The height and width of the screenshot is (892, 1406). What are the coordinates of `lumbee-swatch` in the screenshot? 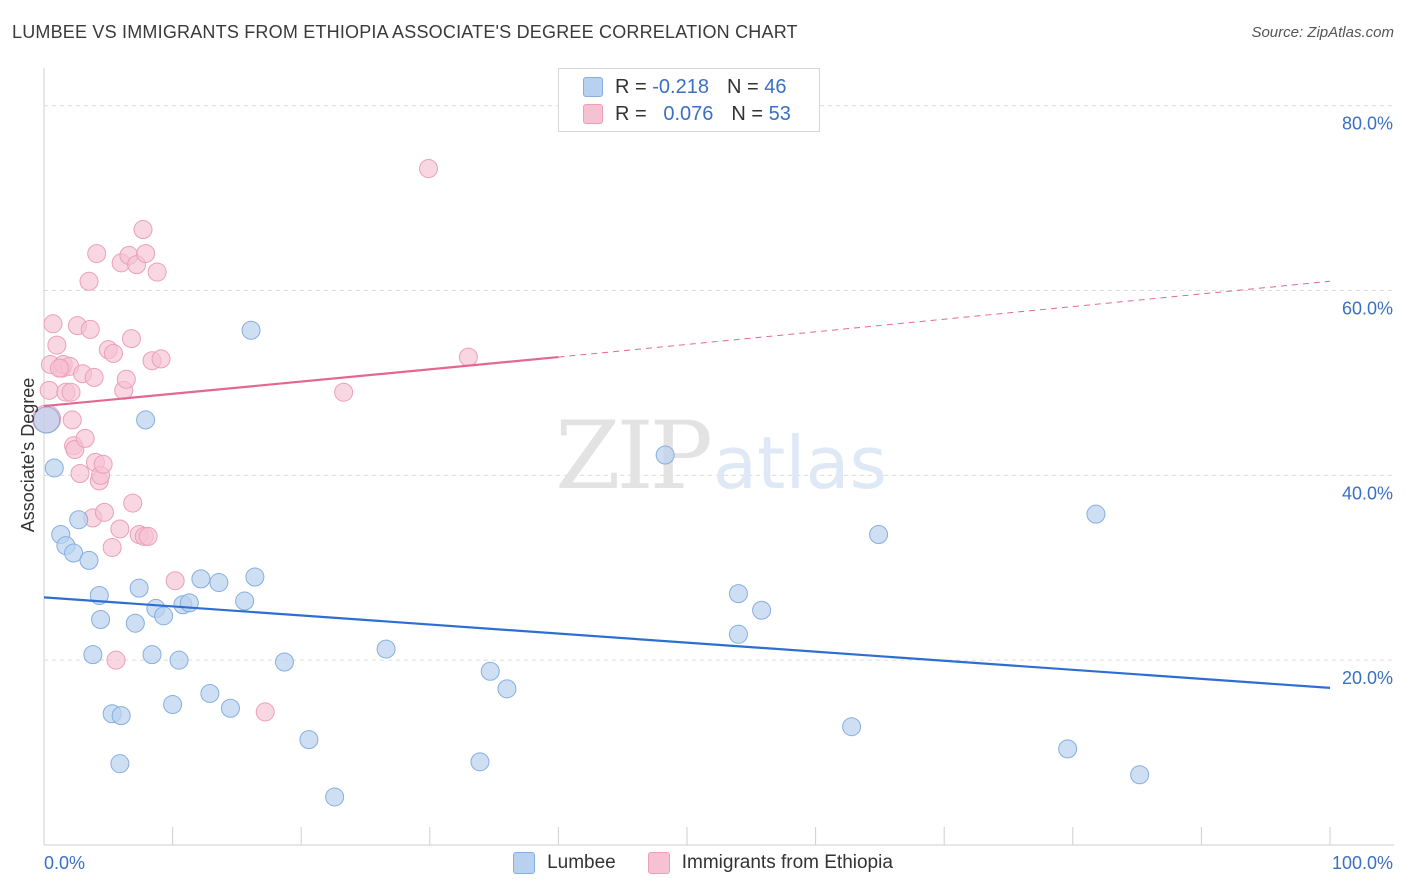 It's located at (593, 87).